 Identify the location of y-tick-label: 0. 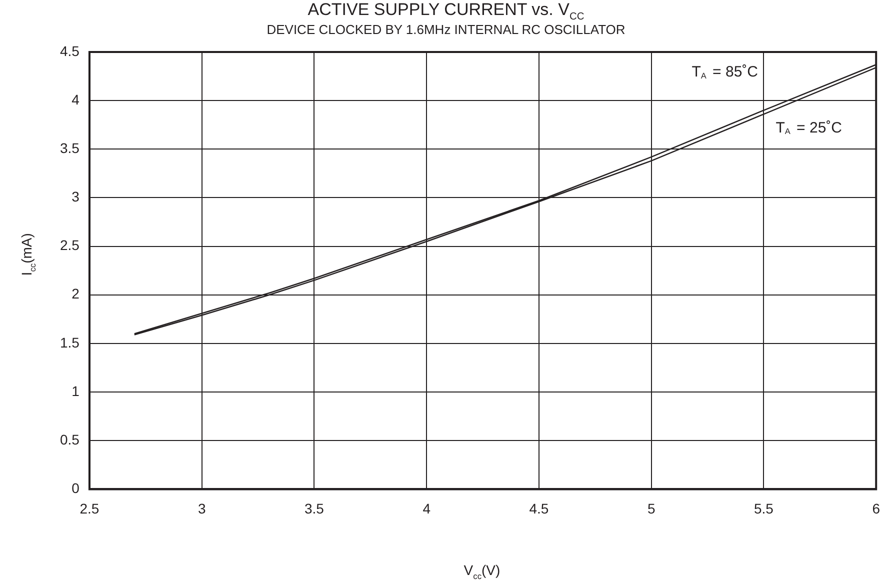
(76, 488).